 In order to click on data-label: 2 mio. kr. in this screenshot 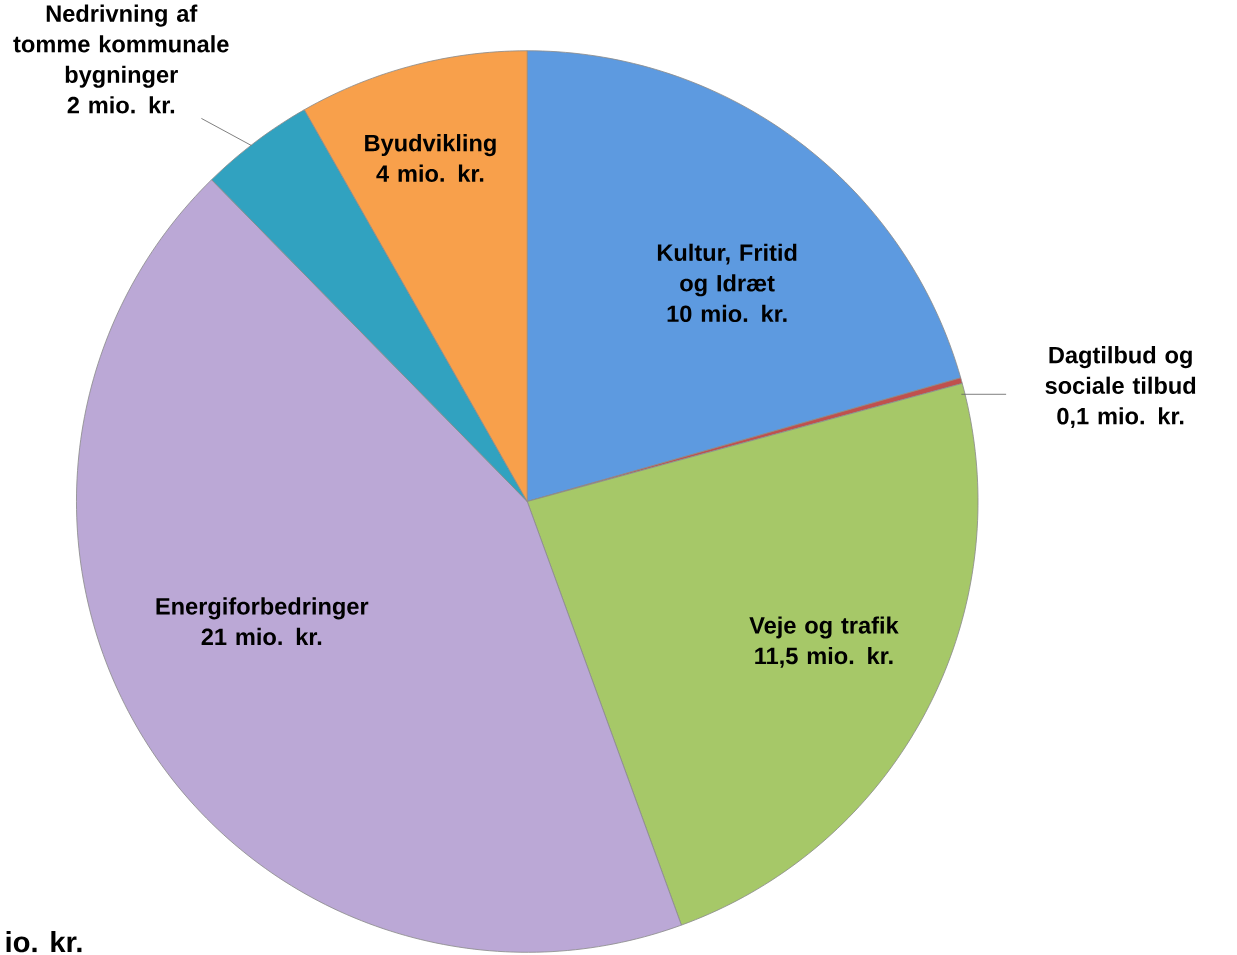, I will do `click(121, 105)`.